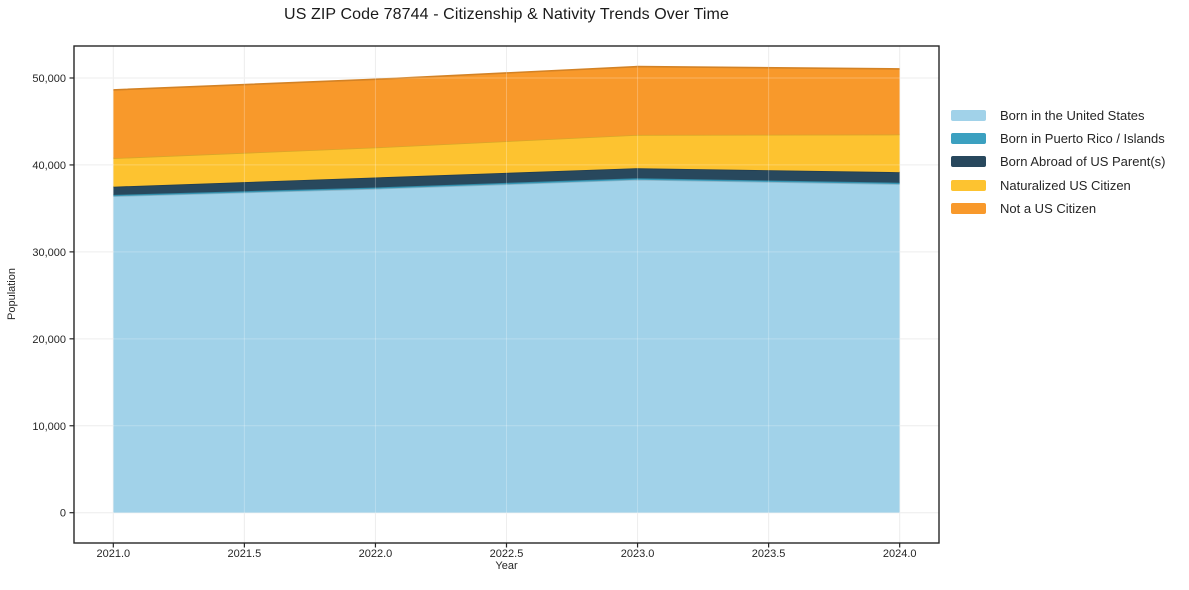 Image resolution: width=1189 pixels, height=590 pixels. Describe the element at coordinates (49, 166) in the screenshot. I see `y-tick-label: 40,000` at that location.